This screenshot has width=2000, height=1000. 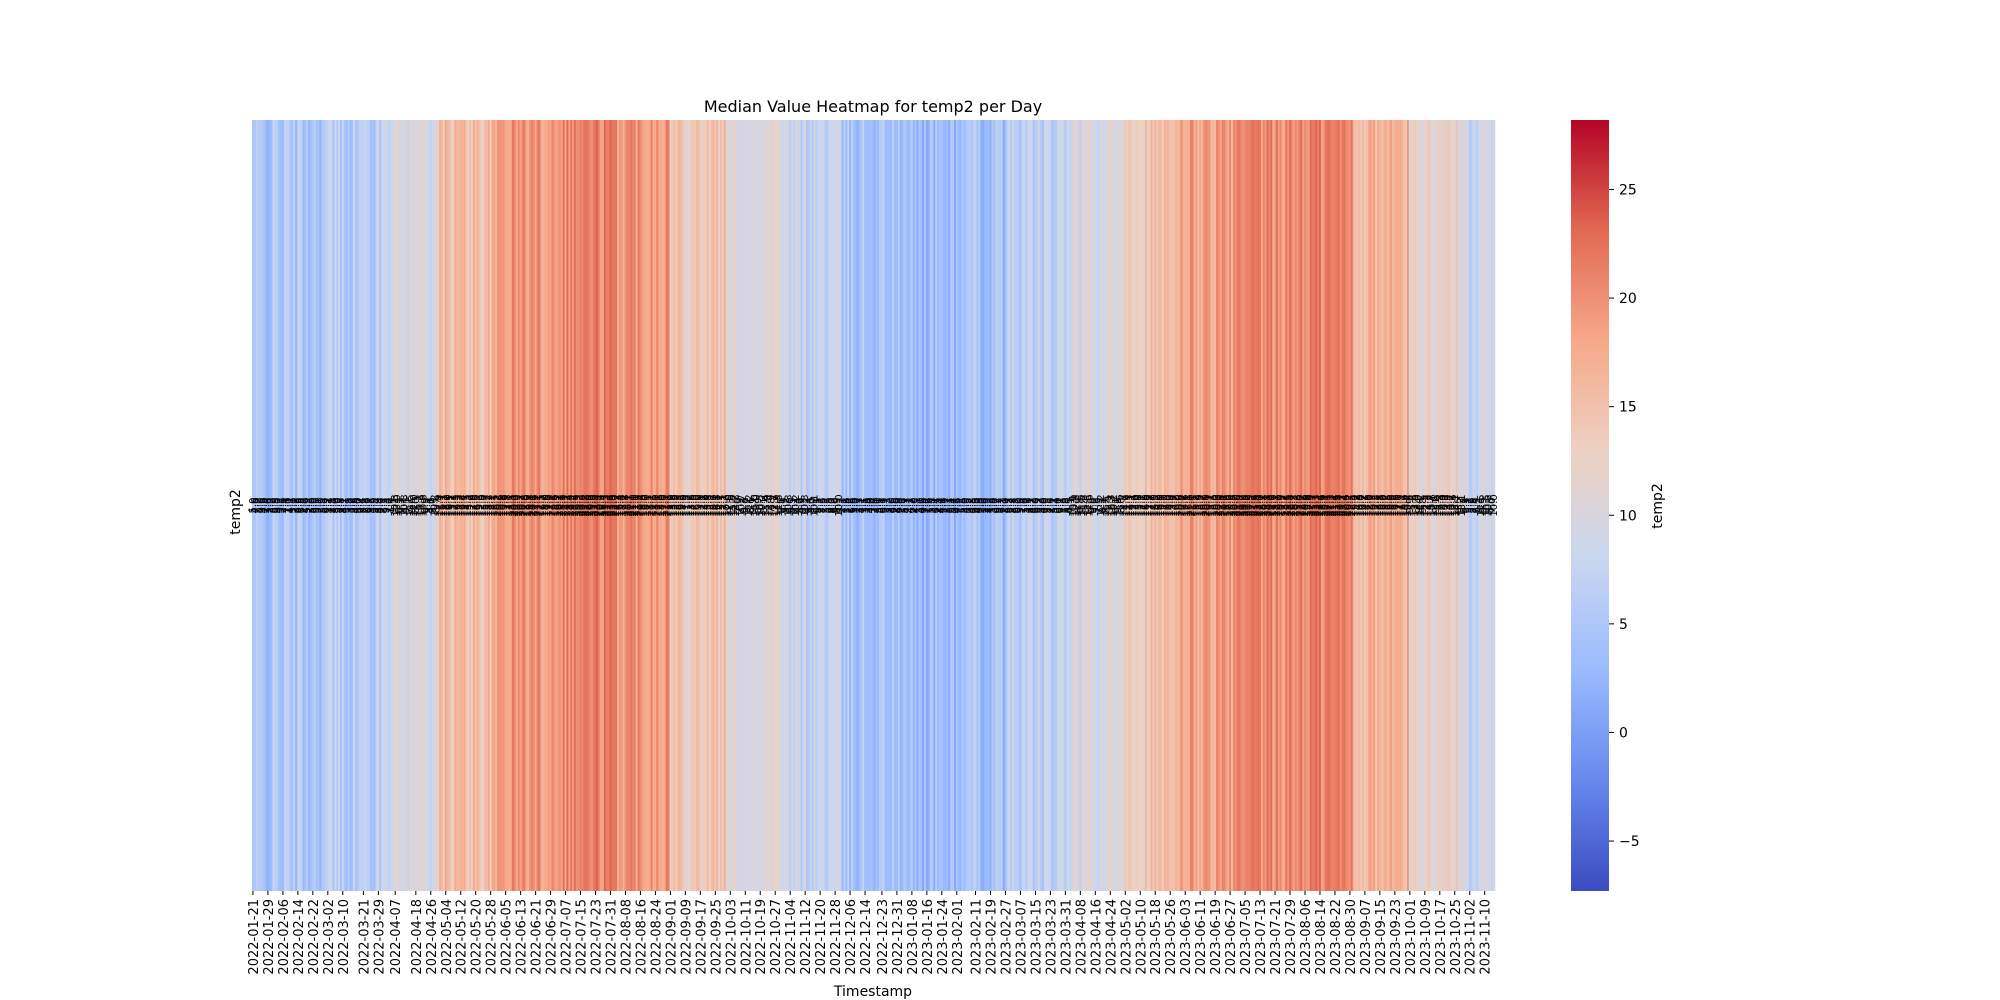 I want to click on cell-annotation: 8.0, so click(x=274, y=506).